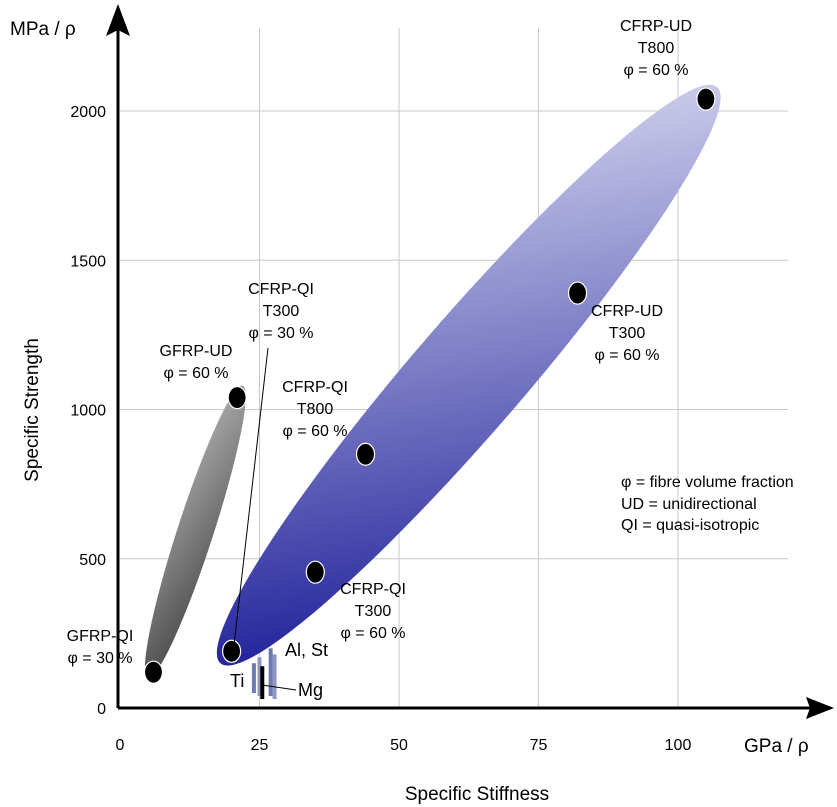  What do you see at coordinates (280, 333) in the screenshot?
I see `annotation-cfrp-qi-t300-30: φ = 30 %` at bounding box center [280, 333].